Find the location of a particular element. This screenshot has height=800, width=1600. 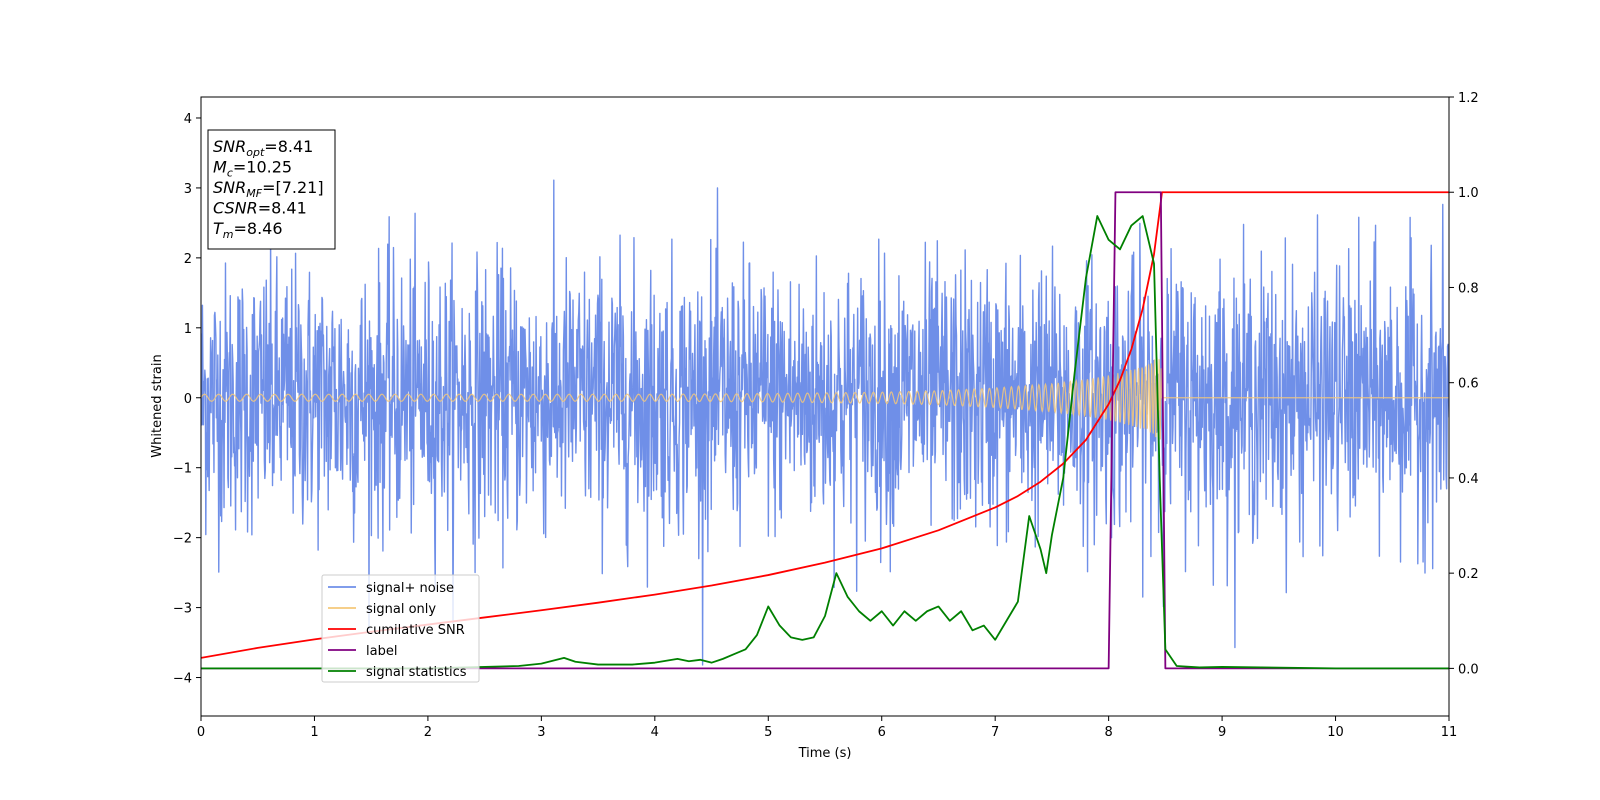

y-left-tick-label: 3 is located at coordinates (188, 189).